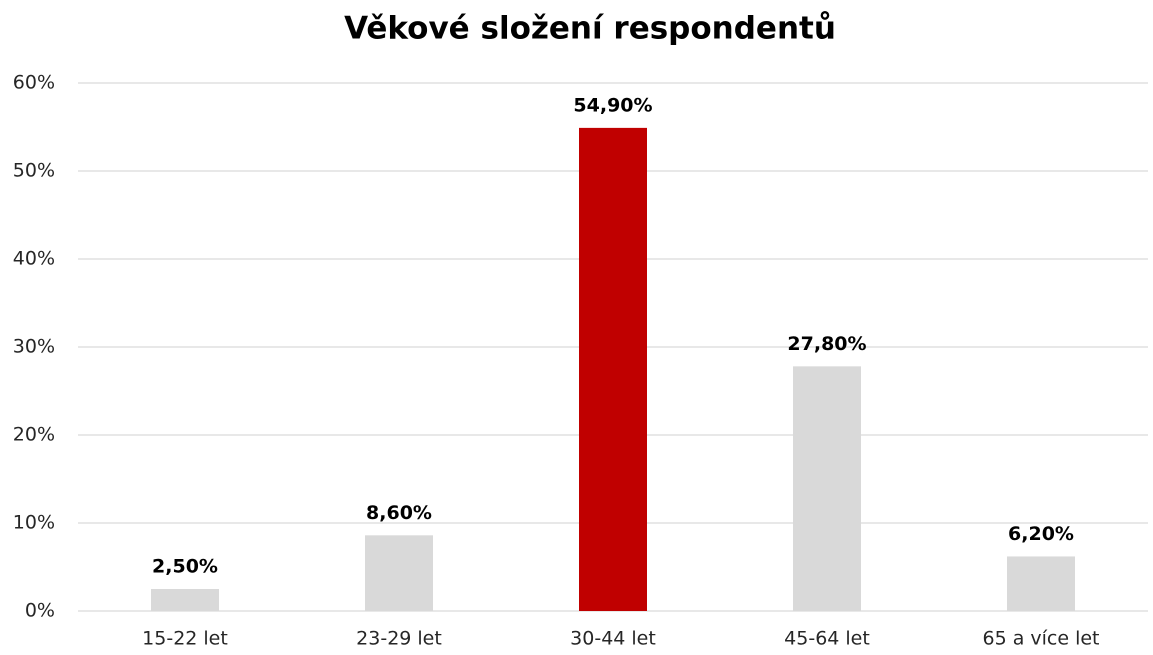  Describe the element at coordinates (399, 513) in the screenshot. I see `value-label: 8,60%` at that location.